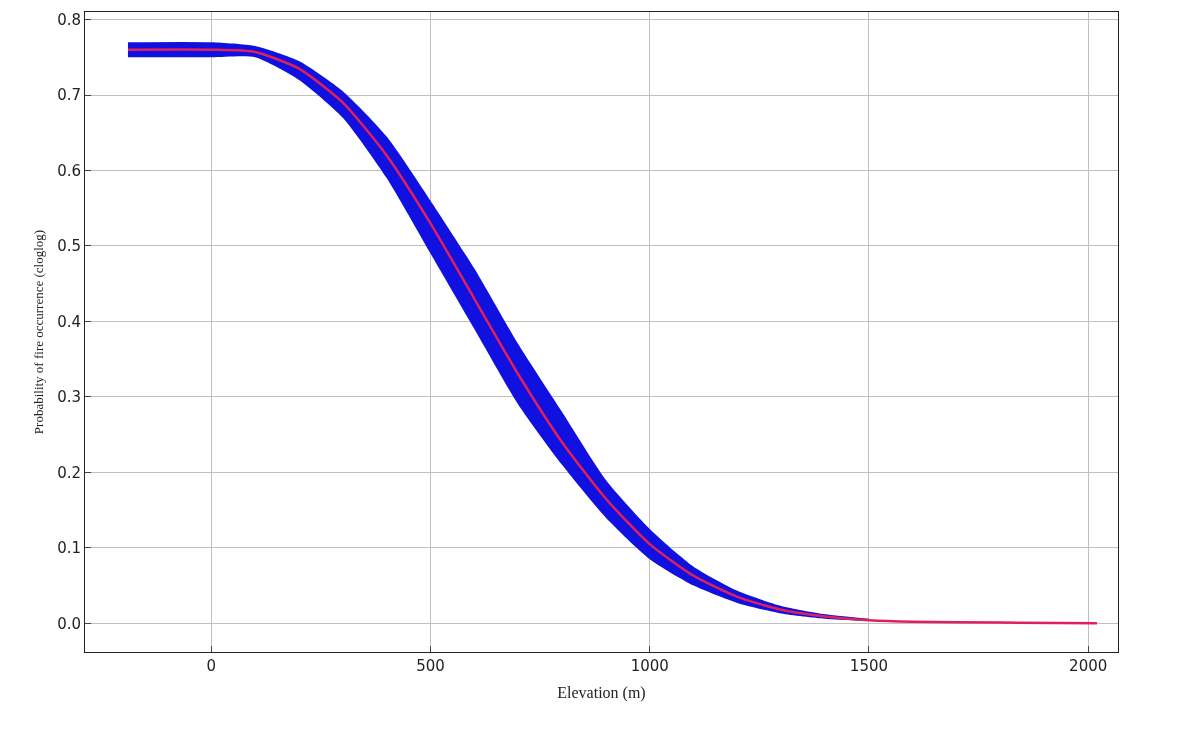 The height and width of the screenshot is (729, 1203). Describe the element at coordinates (1088, 666) in the screenshot. I see `x-tick-label: 2000` at that location.